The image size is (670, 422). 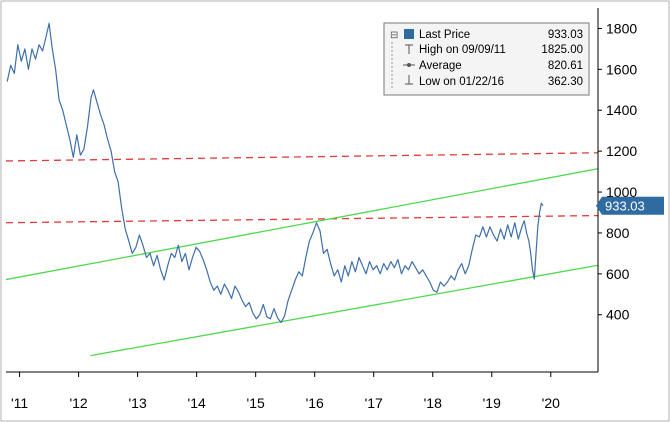 I want to click on y-axis-ticks: 400 600 800 1000 1200 1400 1600 1800, so click(x=617, y=171).